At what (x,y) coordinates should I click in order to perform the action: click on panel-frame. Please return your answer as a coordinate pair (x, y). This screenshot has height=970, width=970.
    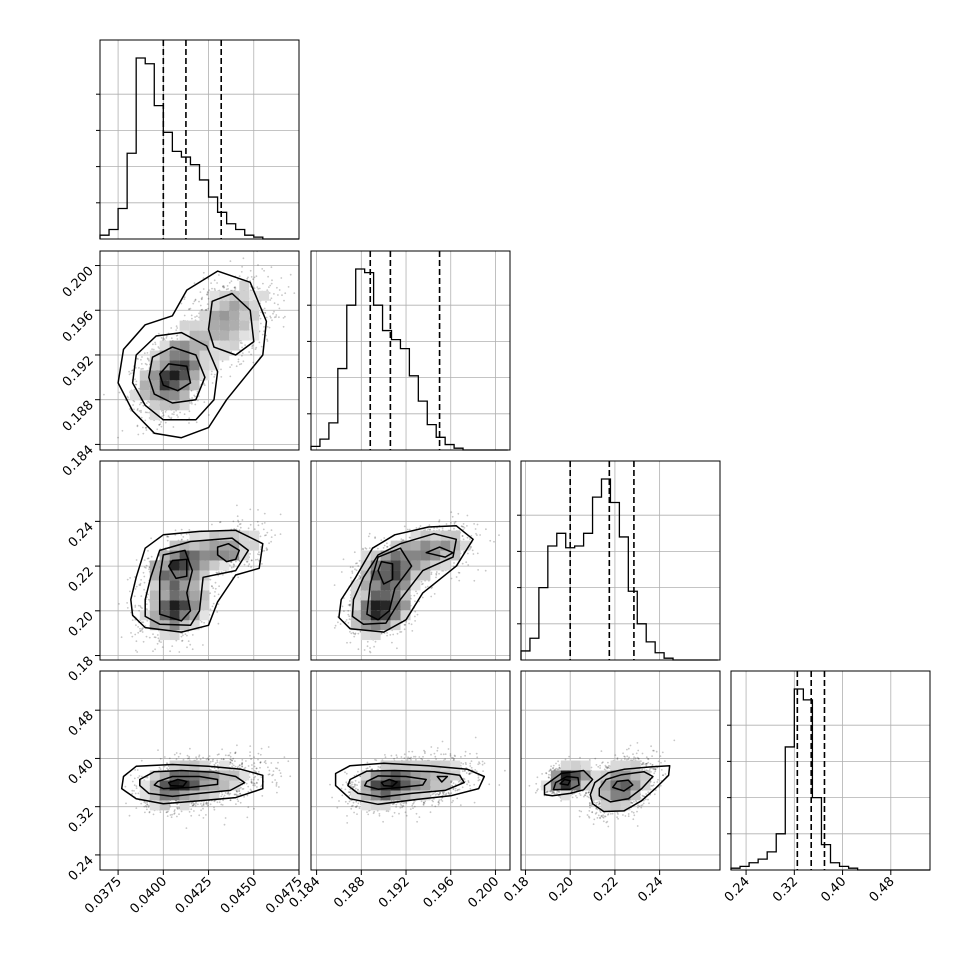
    Looking at the image, I should click on (199, 139).